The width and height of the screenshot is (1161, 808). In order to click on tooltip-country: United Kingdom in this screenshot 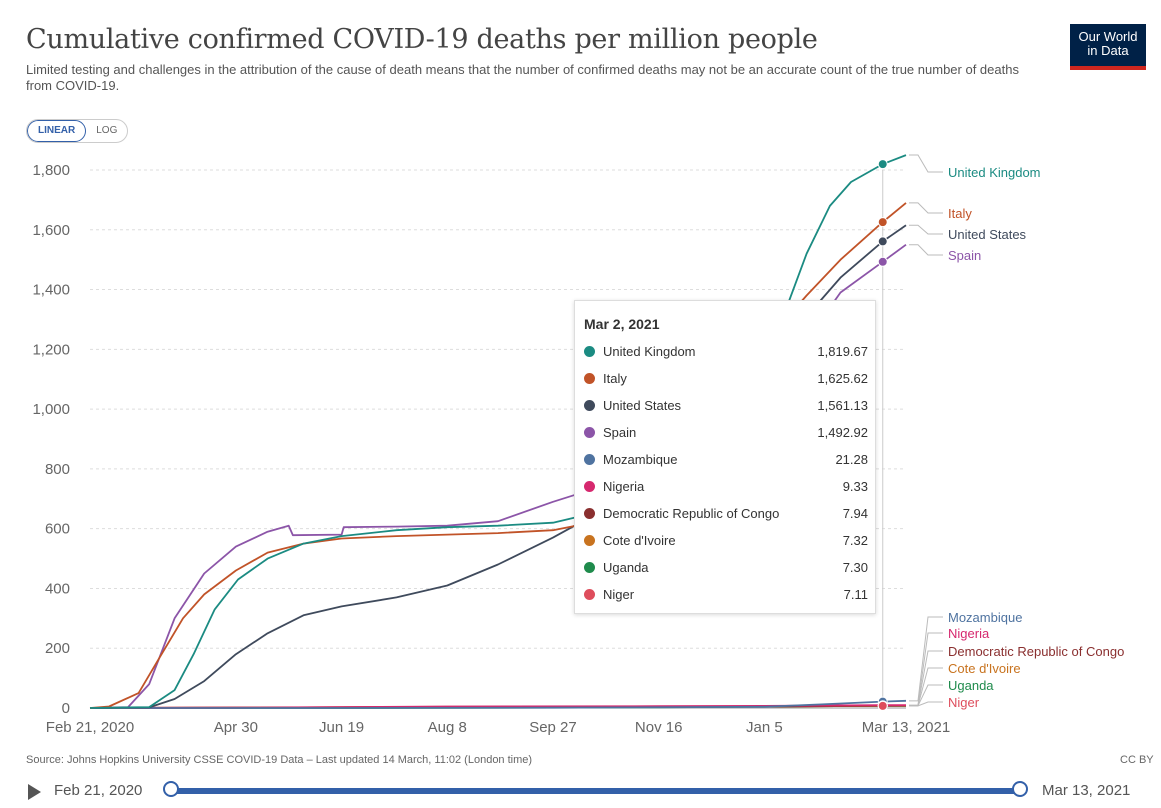, I will do `click(649, 351)`.